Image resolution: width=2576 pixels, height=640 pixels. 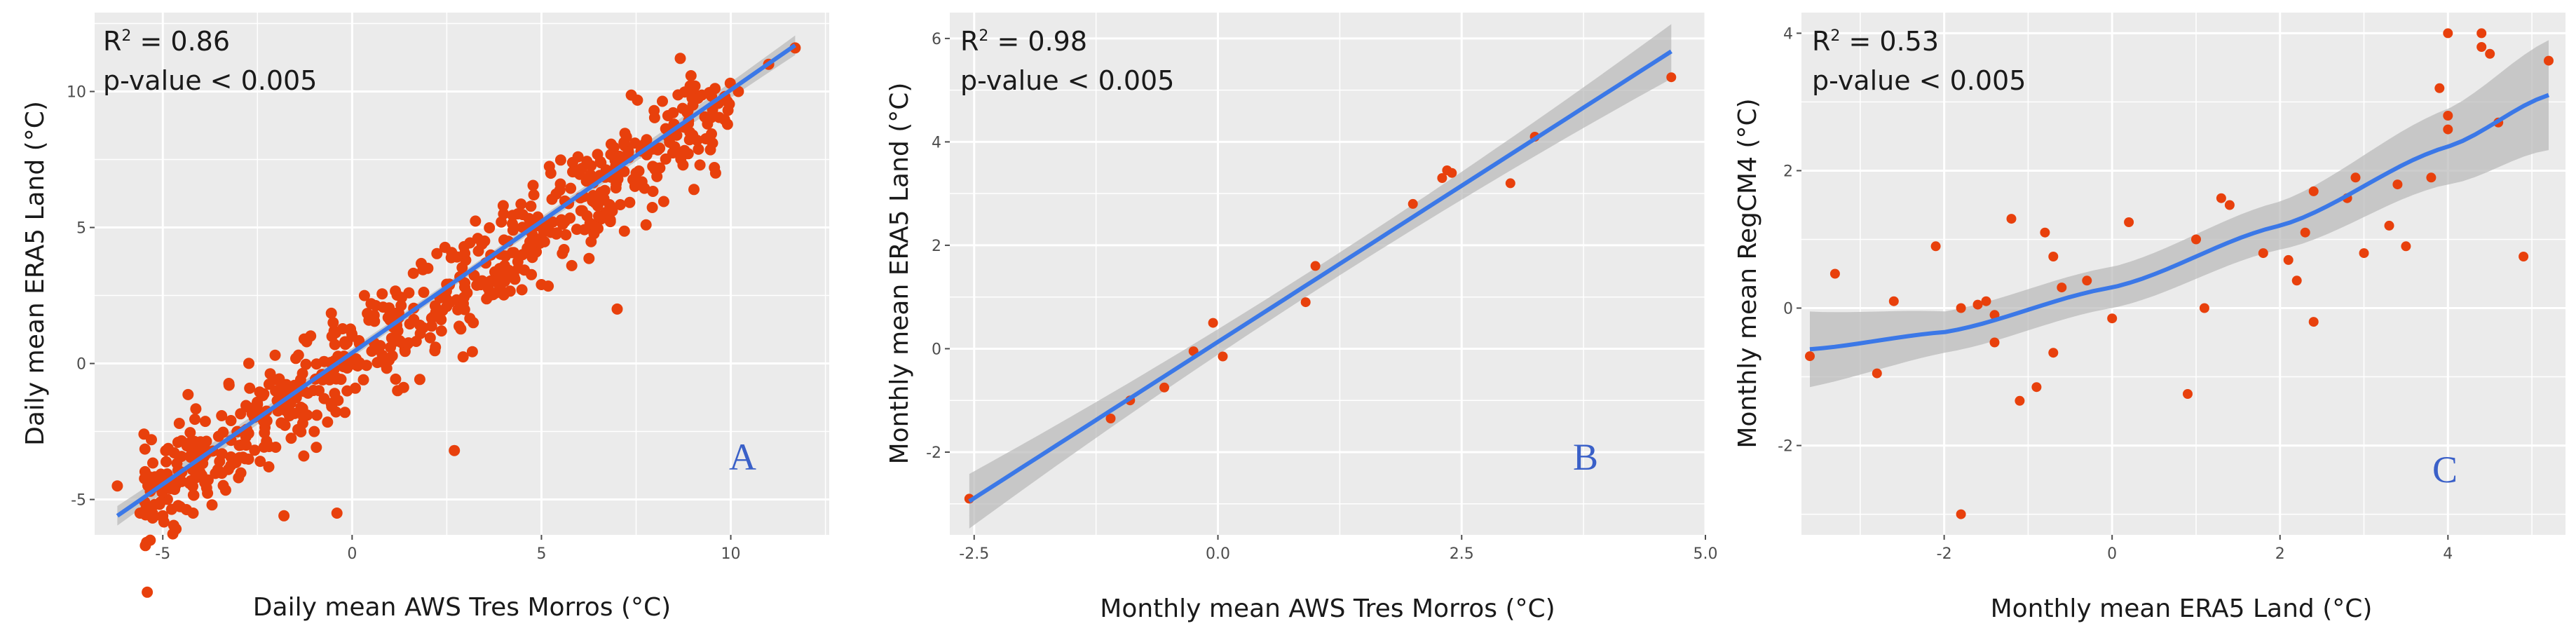 What do you see at coordinates (1788, 171) in the screenshot?
I see `y-tick-label: 2` at bounding box center [1788, 171].